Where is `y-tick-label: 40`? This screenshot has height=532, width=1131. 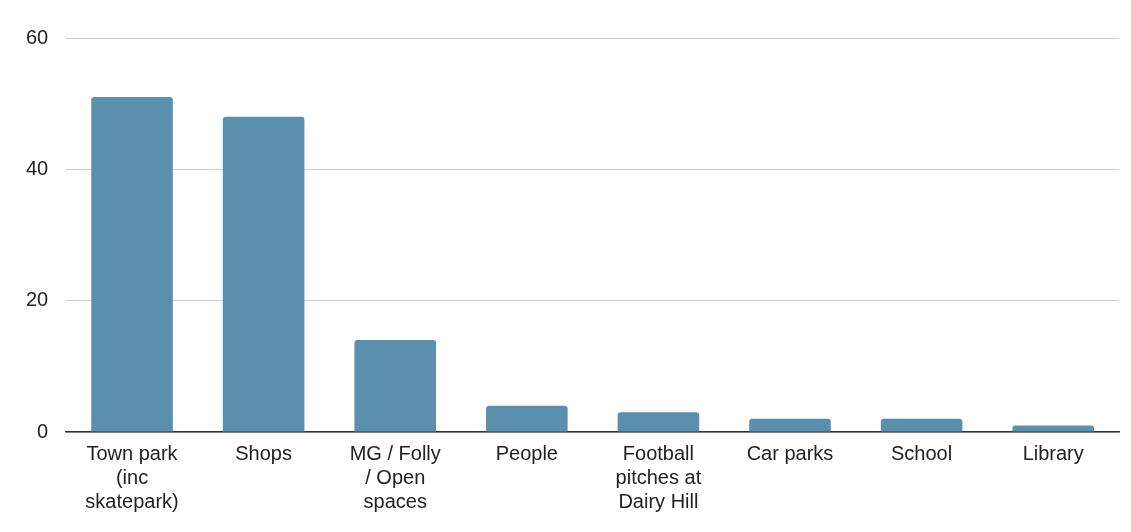 y-tick-label: 40 is located at coordinates (37, 167).